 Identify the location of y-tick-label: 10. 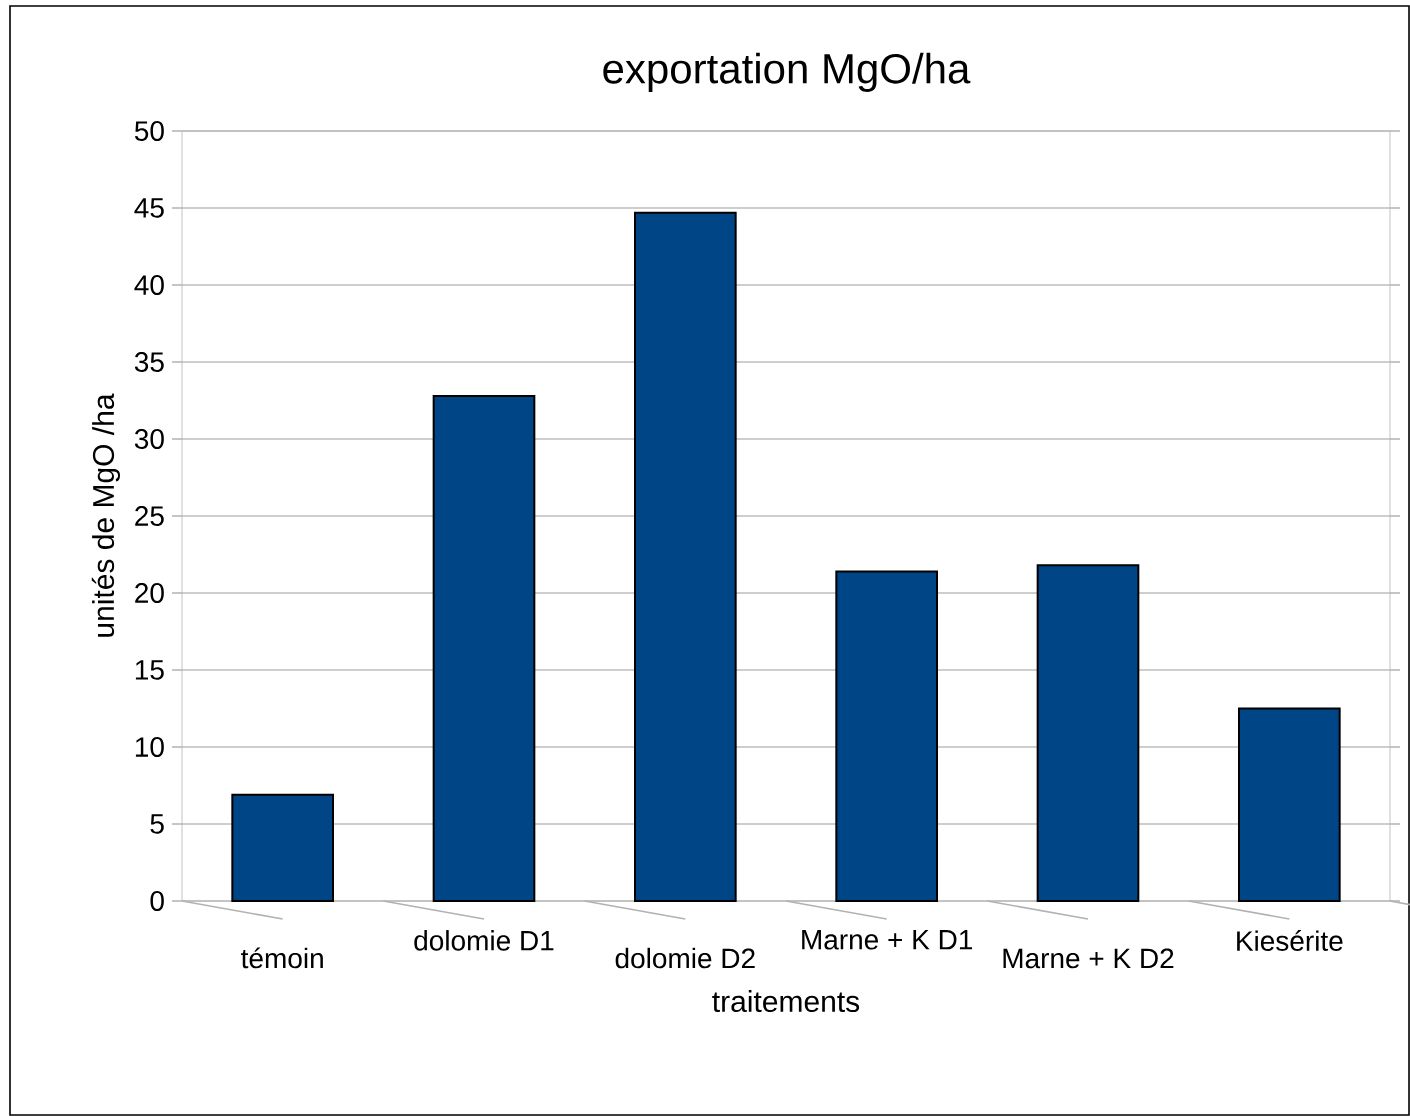
(149, 747).